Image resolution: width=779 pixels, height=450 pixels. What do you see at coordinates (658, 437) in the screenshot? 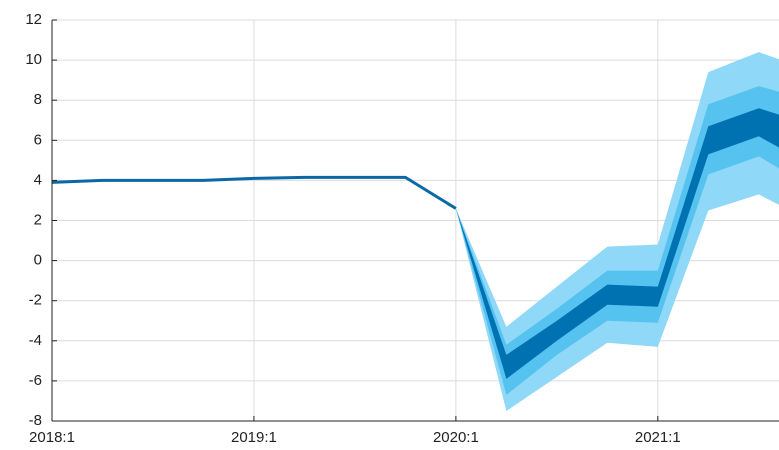
I see `x-tick-label: 2021:1` at bounding box center [658, 437].